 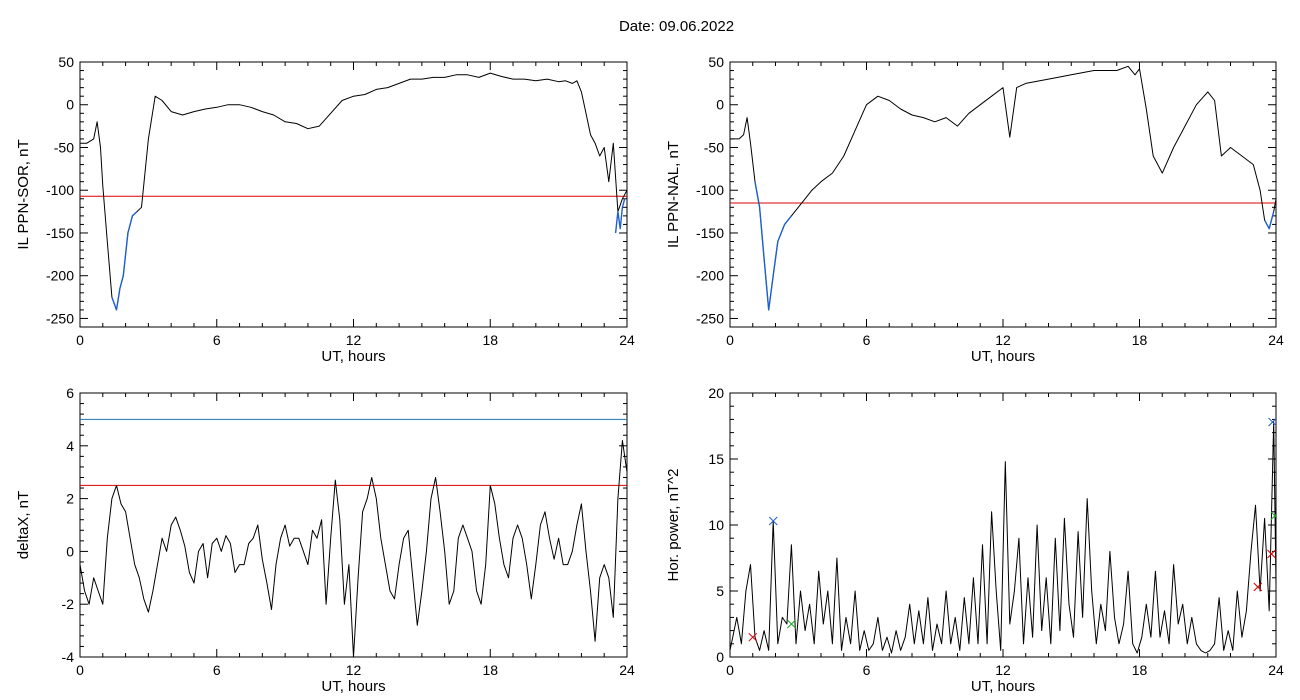 What do you see at coordinates (68, 657) in the screenshot?
I see `y-tick-label: -4` at bounding box center [68, 657].